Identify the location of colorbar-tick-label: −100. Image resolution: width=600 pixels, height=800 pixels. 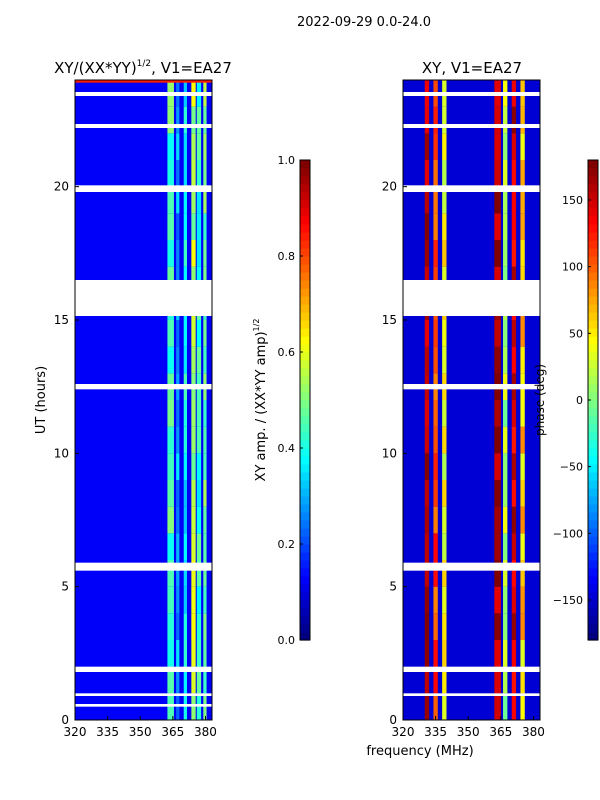
(568, 533).